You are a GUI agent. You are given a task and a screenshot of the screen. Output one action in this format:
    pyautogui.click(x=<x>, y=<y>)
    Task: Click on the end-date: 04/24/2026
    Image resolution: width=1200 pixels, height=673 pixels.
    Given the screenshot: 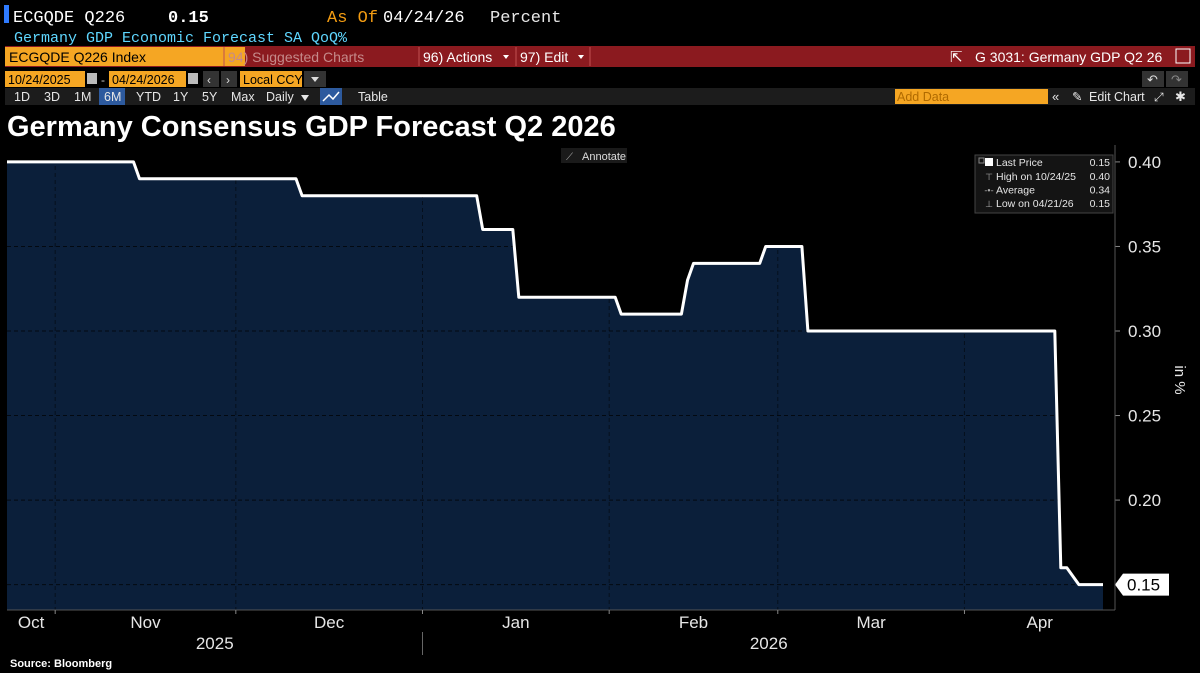 What is the action you would take?
    pyautogui.click(x=143, y=80)
    